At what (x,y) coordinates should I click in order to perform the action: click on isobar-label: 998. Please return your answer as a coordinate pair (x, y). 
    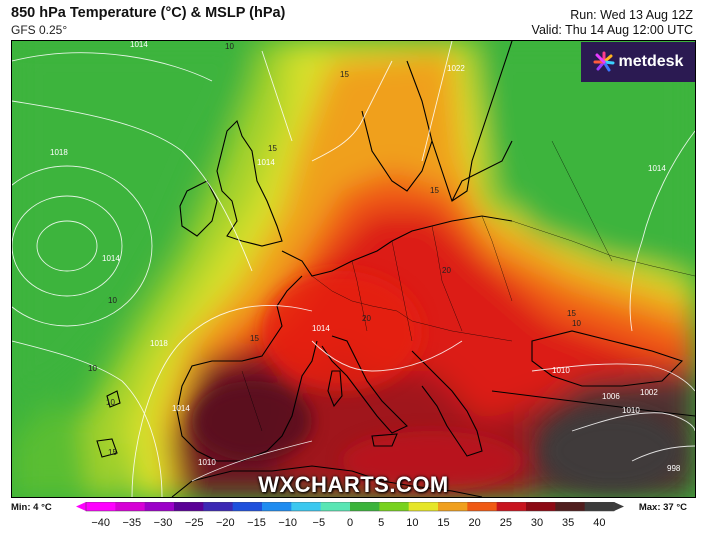
    Looking at the image, I should click on (674, 468).